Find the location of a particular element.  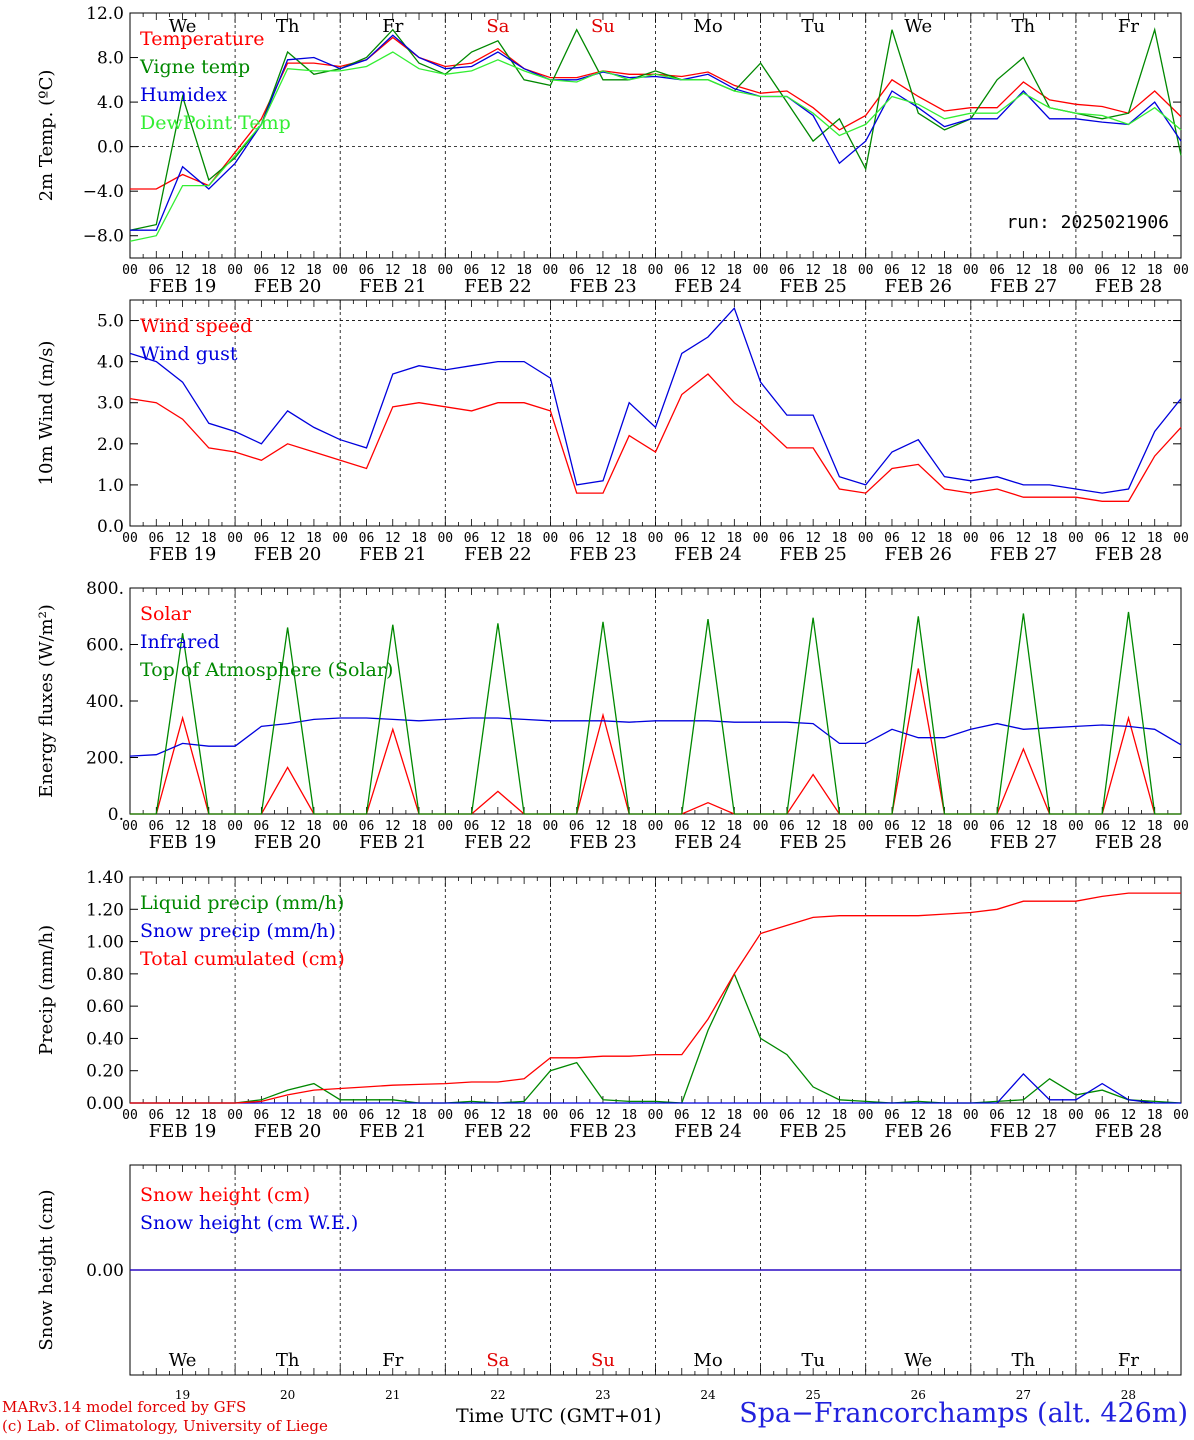

y-tick-label: 0.60 is located at coordinates (105, 1007).